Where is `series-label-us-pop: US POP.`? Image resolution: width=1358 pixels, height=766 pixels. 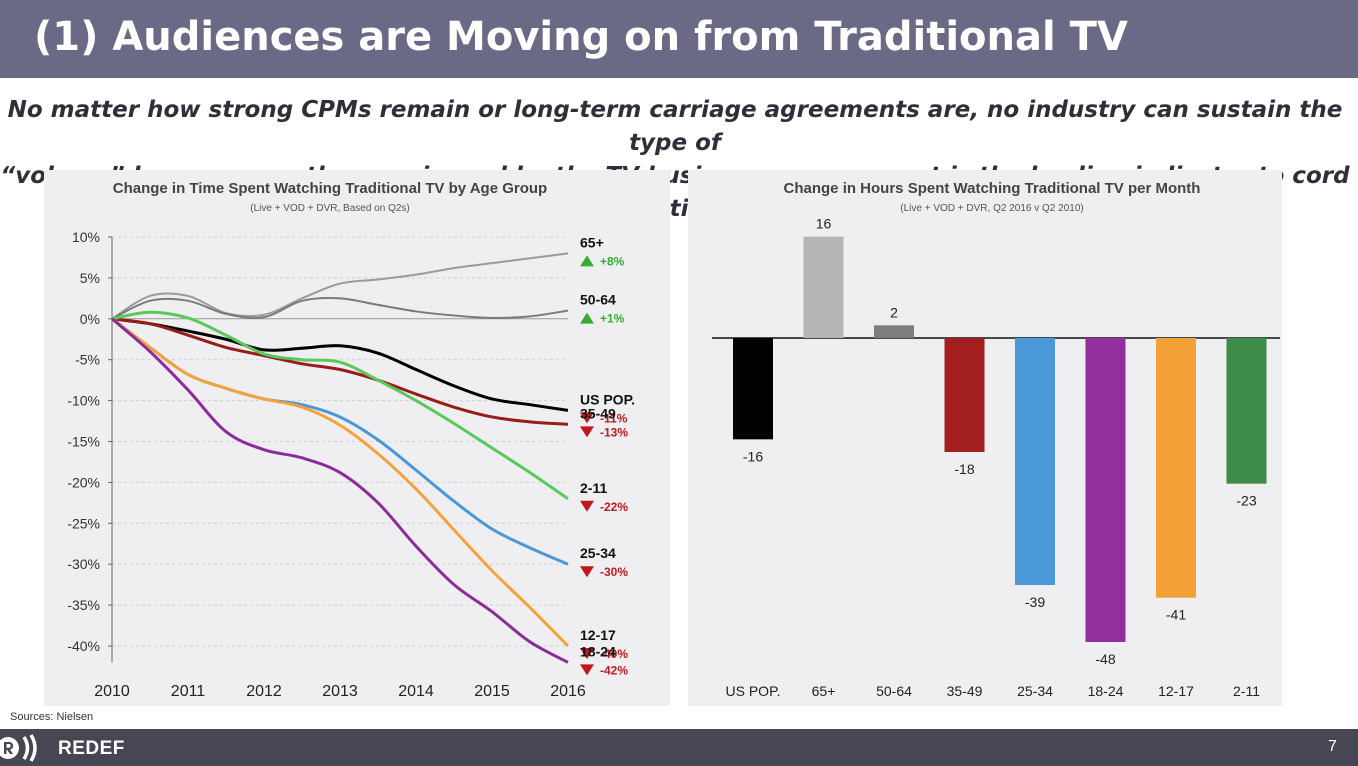
series-label-us-pop: US POP. is located at coordinates (607, 399).